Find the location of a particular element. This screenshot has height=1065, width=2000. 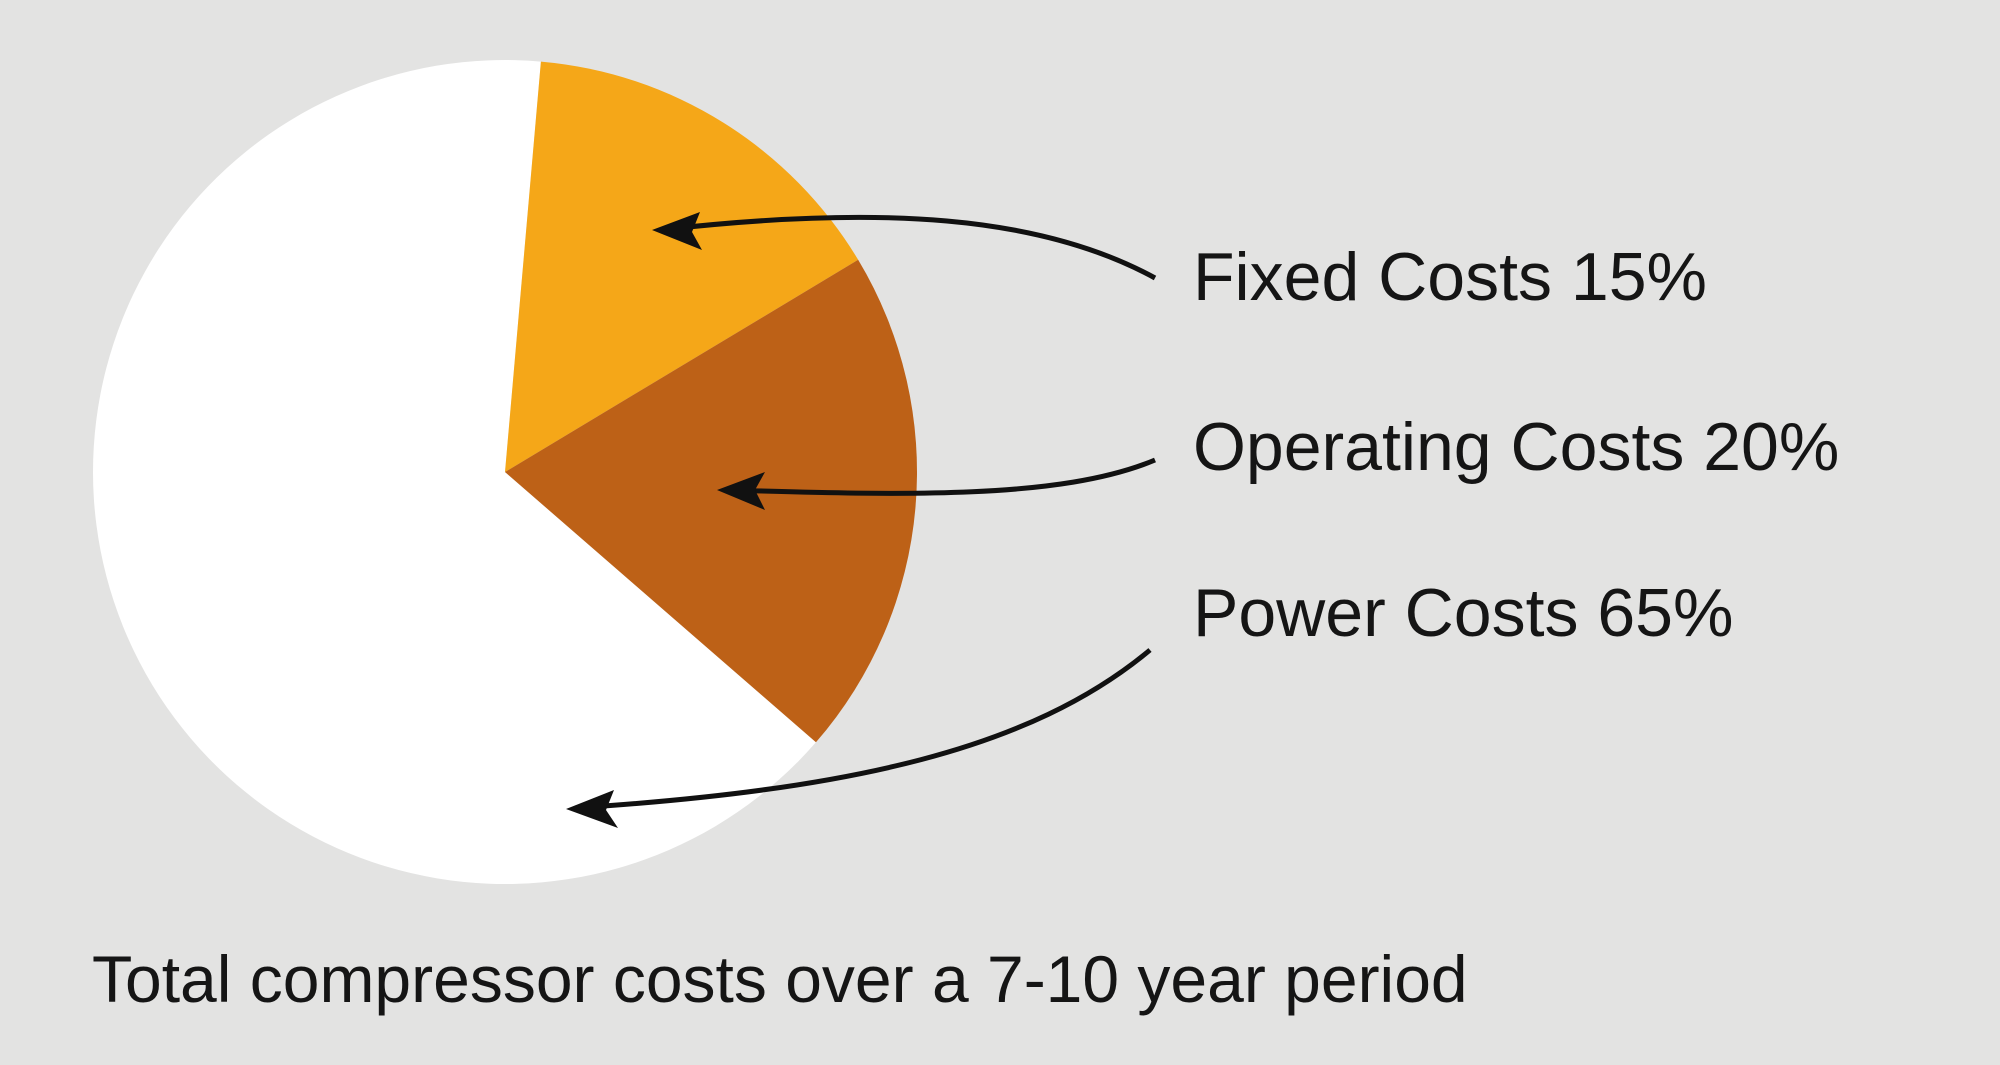

label-power: Power Costs 65% is located at coordinates (1463, 613).